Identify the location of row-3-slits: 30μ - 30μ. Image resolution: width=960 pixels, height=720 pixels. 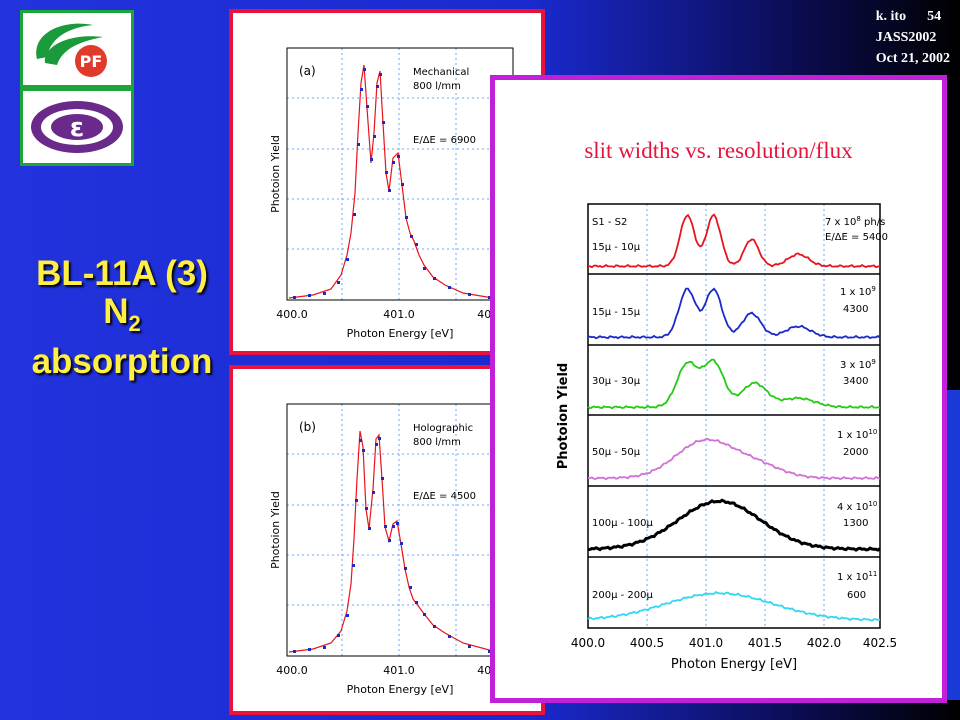
(616, 381).